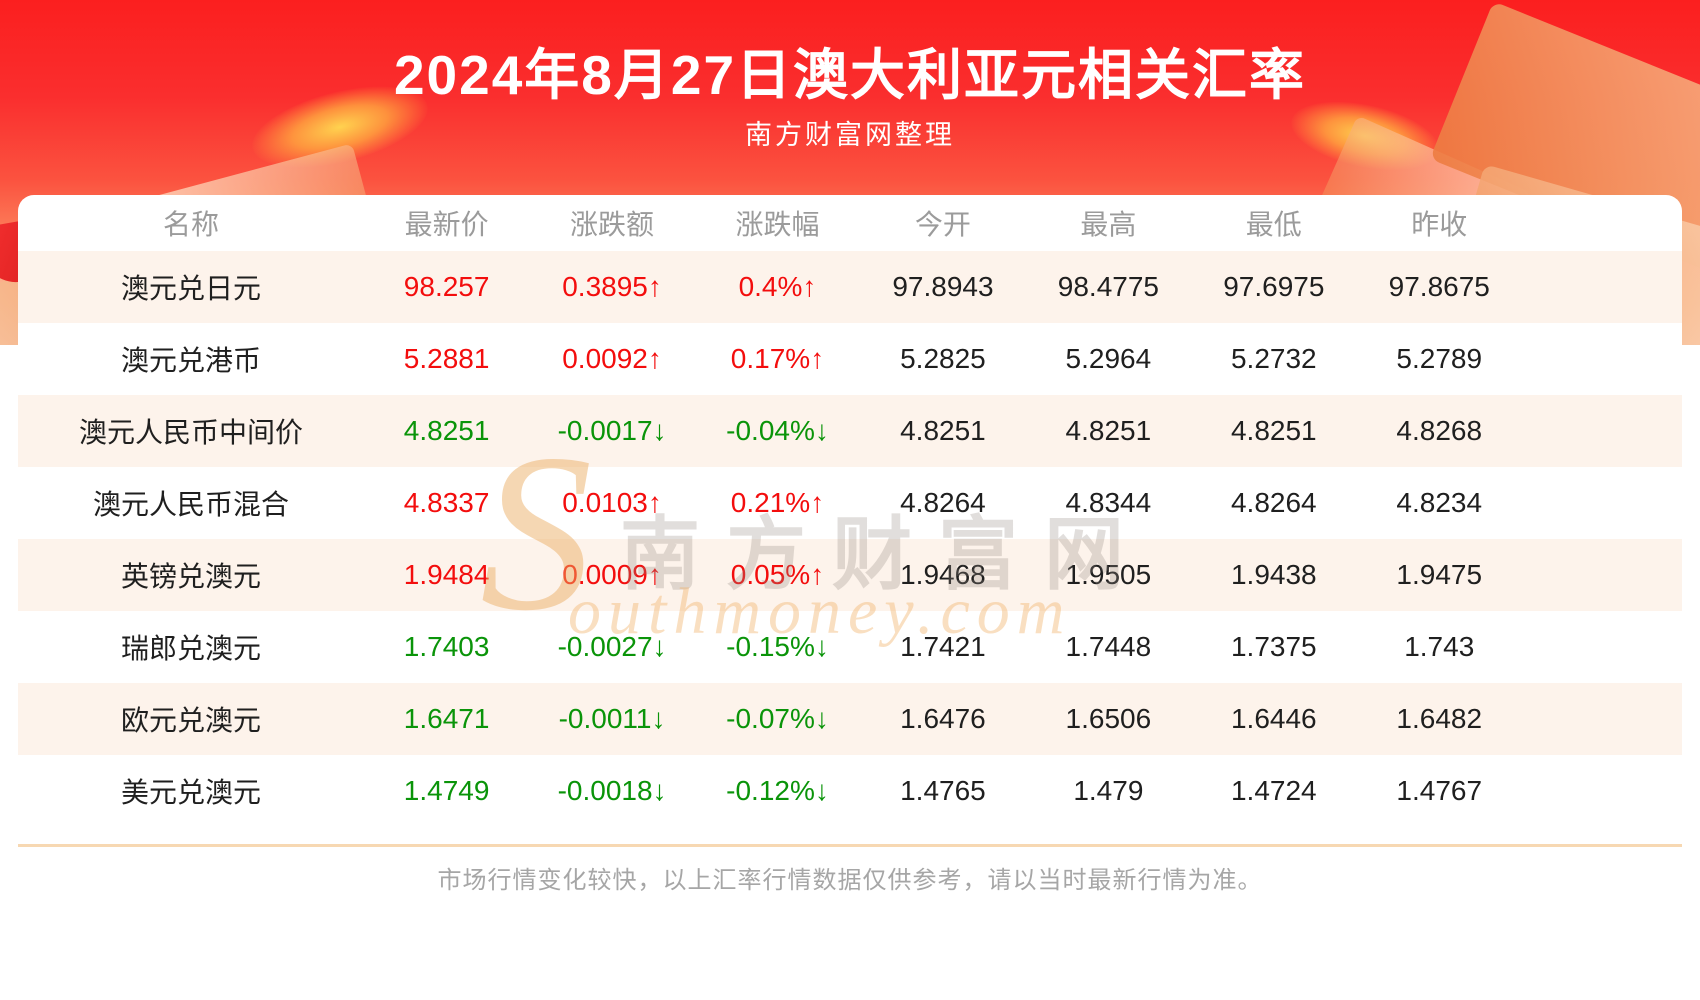 The width and height of the screenshot is (1700, 1000). Describe the element at coordinates (1439, 502) in the screenshot. I see `table-cell: 4.8234` at that location.